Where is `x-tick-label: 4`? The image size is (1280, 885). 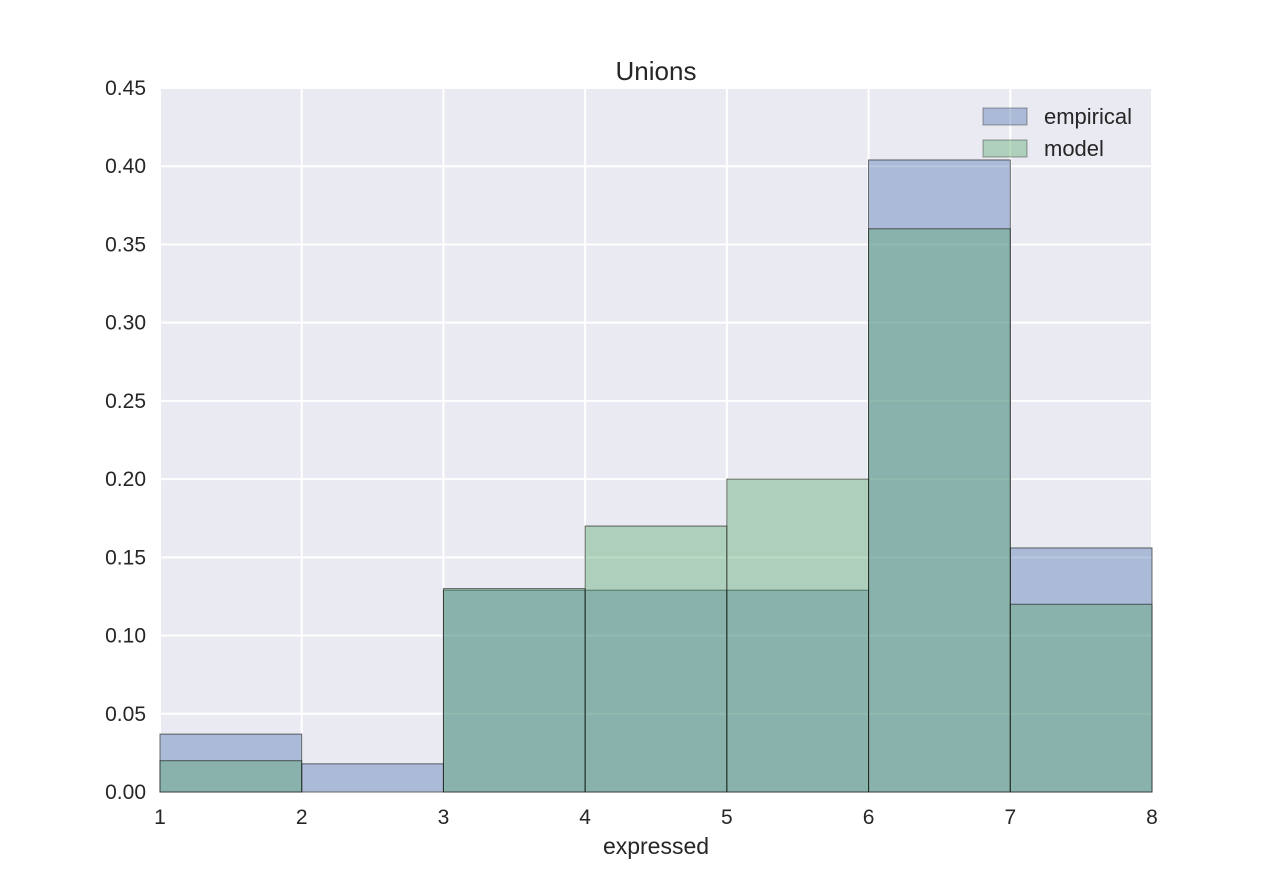 x-tick-label: 4 is located at coordinates (585, 817).